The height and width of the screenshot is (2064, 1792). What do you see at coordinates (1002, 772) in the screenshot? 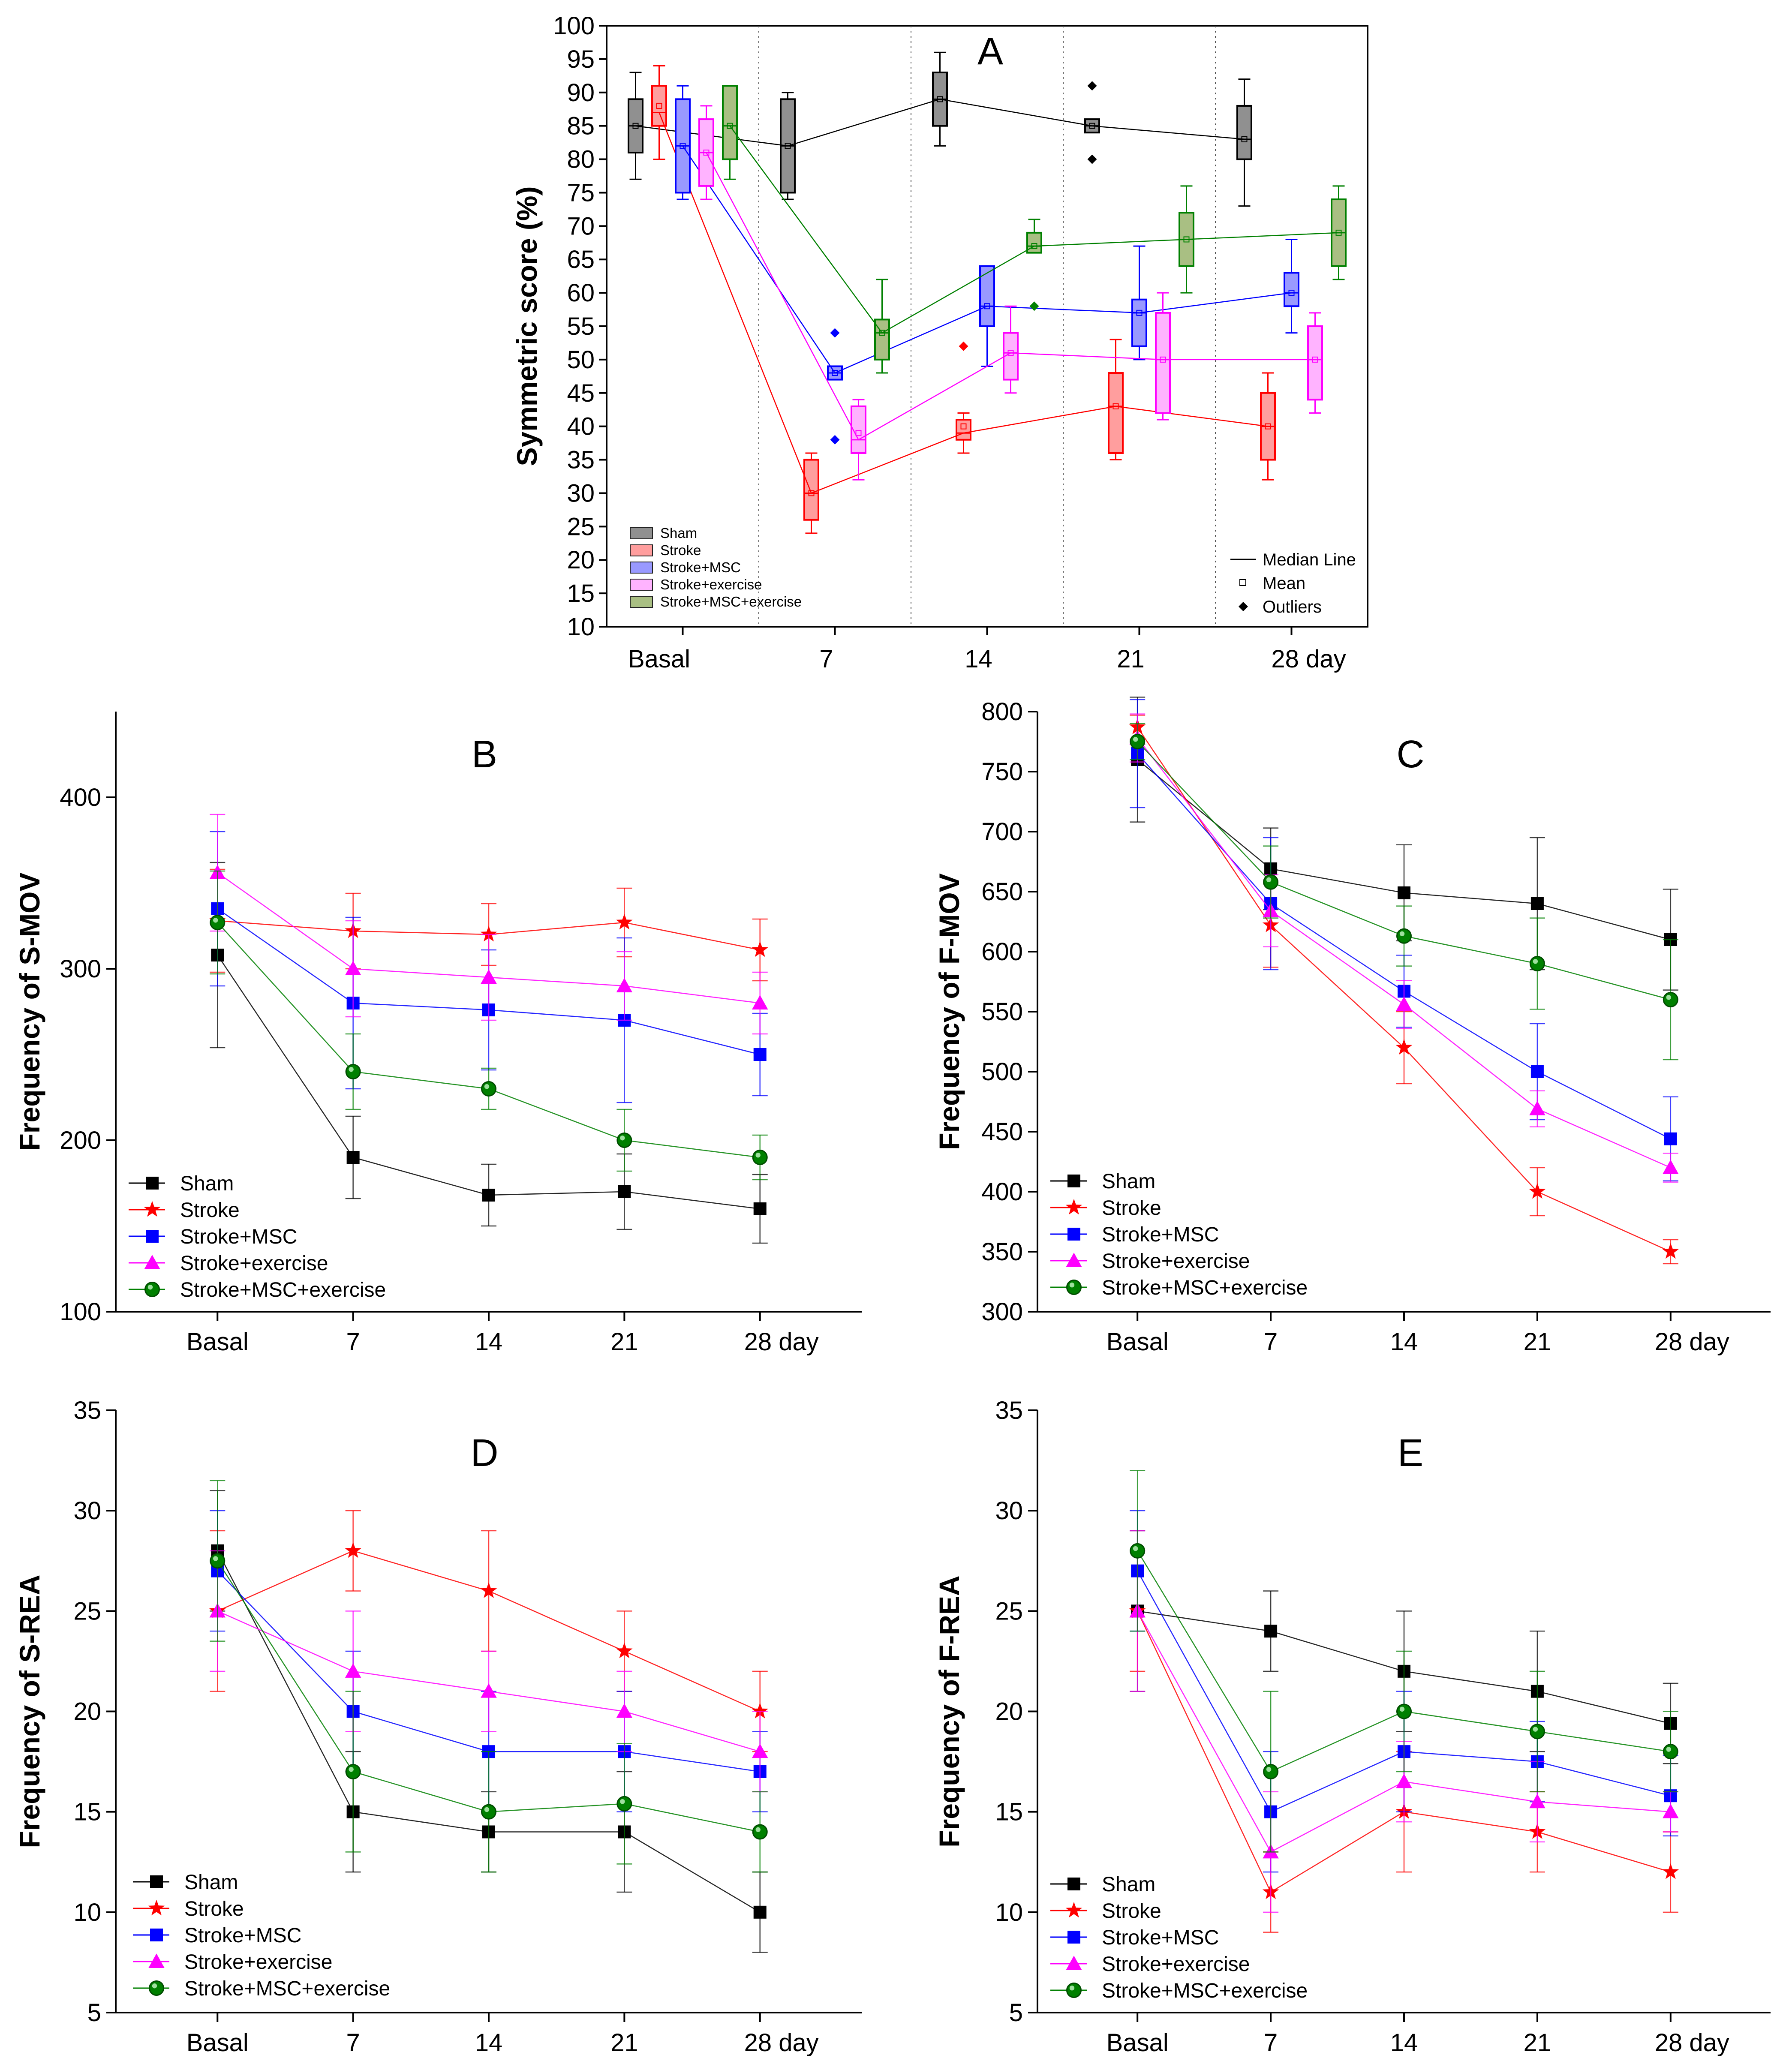
I see `y-tick-label: 750` at bounding box center [1002, 772].